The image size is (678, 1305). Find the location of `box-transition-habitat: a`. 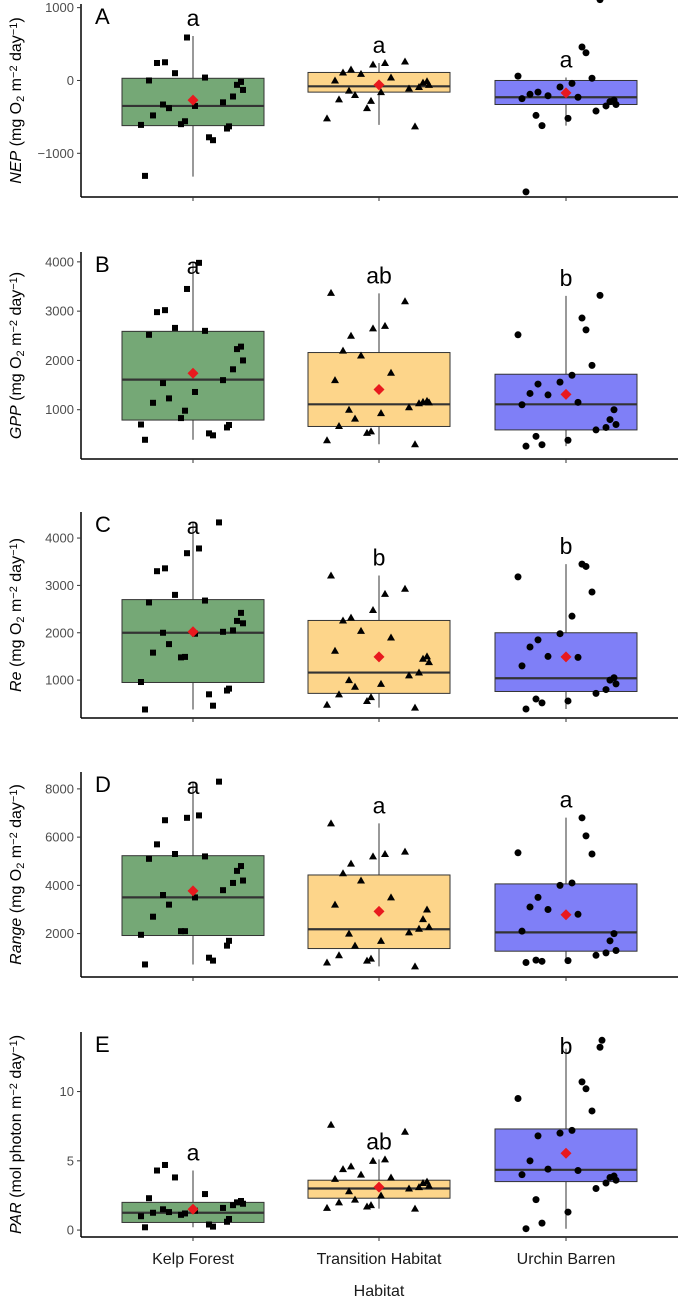

box-transition-habitat: a is located at coordinates (379, 881).